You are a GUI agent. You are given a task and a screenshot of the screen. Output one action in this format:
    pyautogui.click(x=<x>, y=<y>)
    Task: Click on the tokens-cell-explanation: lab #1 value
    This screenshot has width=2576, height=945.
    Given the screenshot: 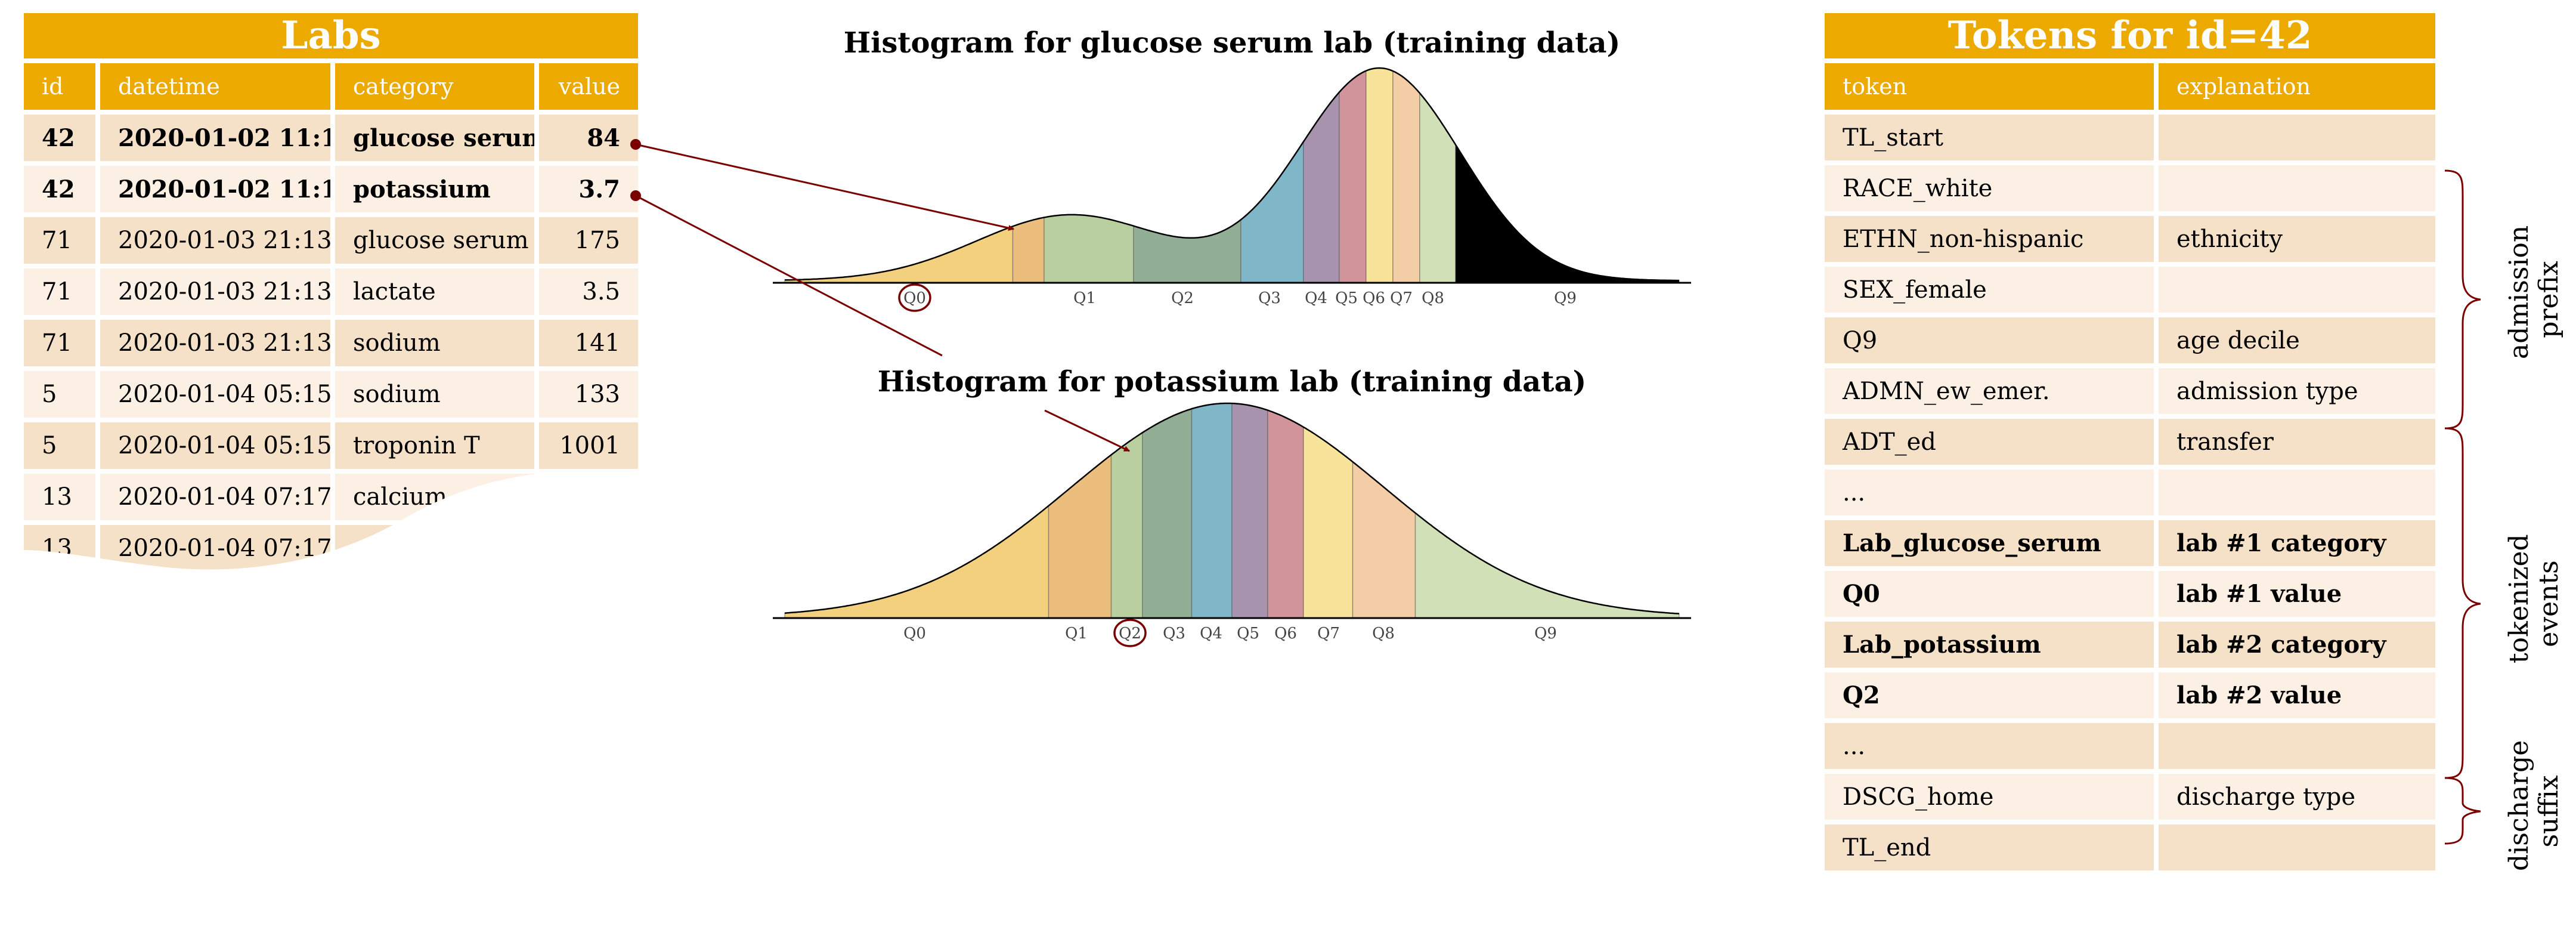 What is the action you would take?
    pyautogui.click(x=2297, y=594)
    